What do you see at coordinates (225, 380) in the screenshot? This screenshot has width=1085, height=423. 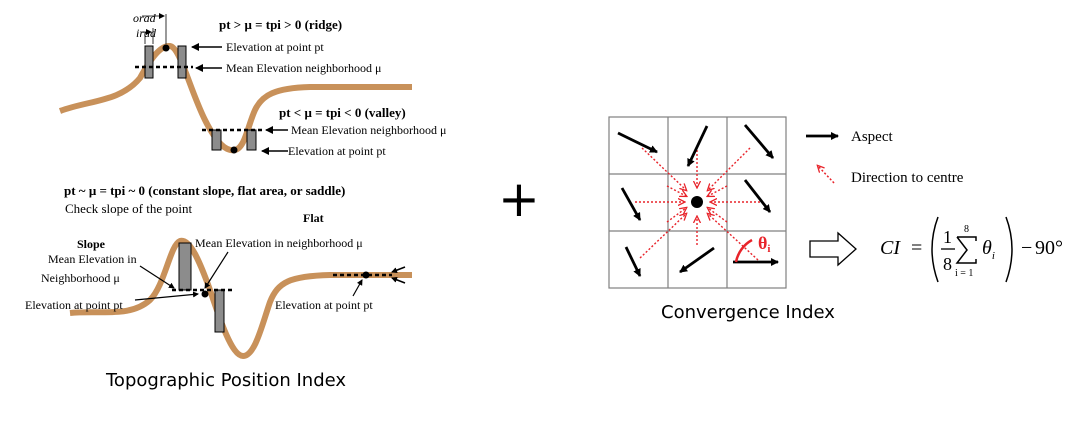 I see `tpi-caption: Topographic Position Index` at bounding box center [225, 380].